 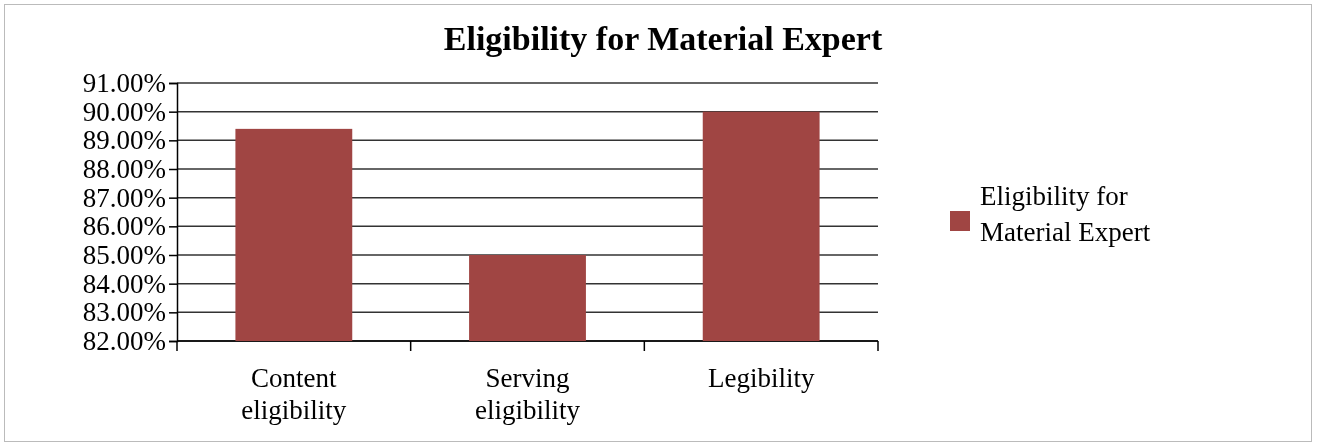 What do you see at coordinates (124, 312) in the screenshot?
I see `y-tick-label: 83.00%` at bounding box center [124, 312].